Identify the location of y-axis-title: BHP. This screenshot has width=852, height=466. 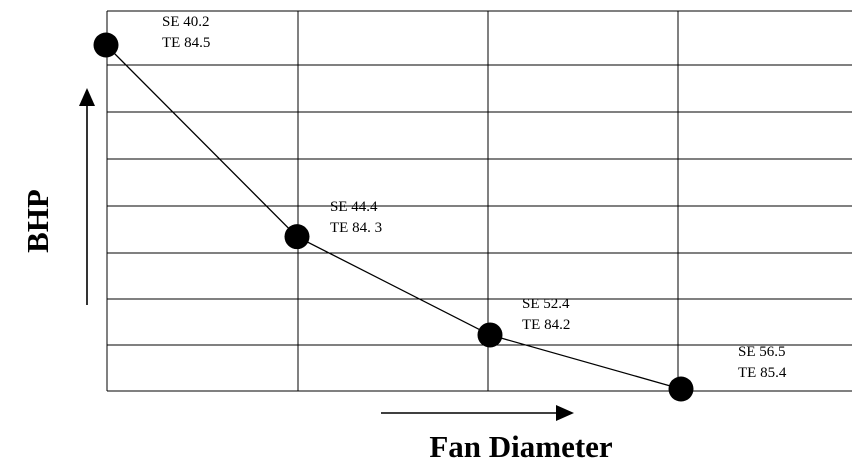
(37, 221).